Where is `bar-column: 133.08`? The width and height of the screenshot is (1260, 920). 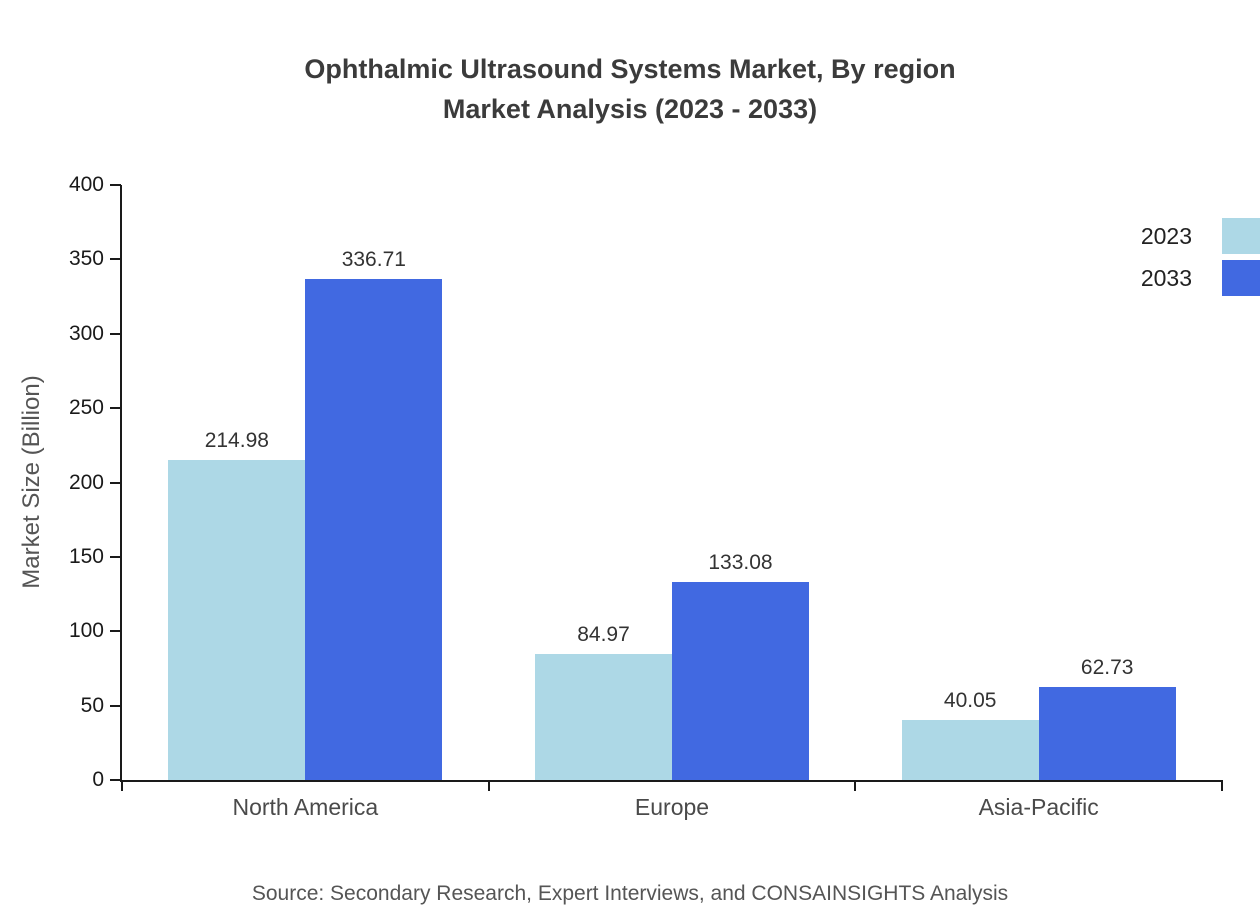
bar-column: 133.08 is located at coordinates (740, 665).